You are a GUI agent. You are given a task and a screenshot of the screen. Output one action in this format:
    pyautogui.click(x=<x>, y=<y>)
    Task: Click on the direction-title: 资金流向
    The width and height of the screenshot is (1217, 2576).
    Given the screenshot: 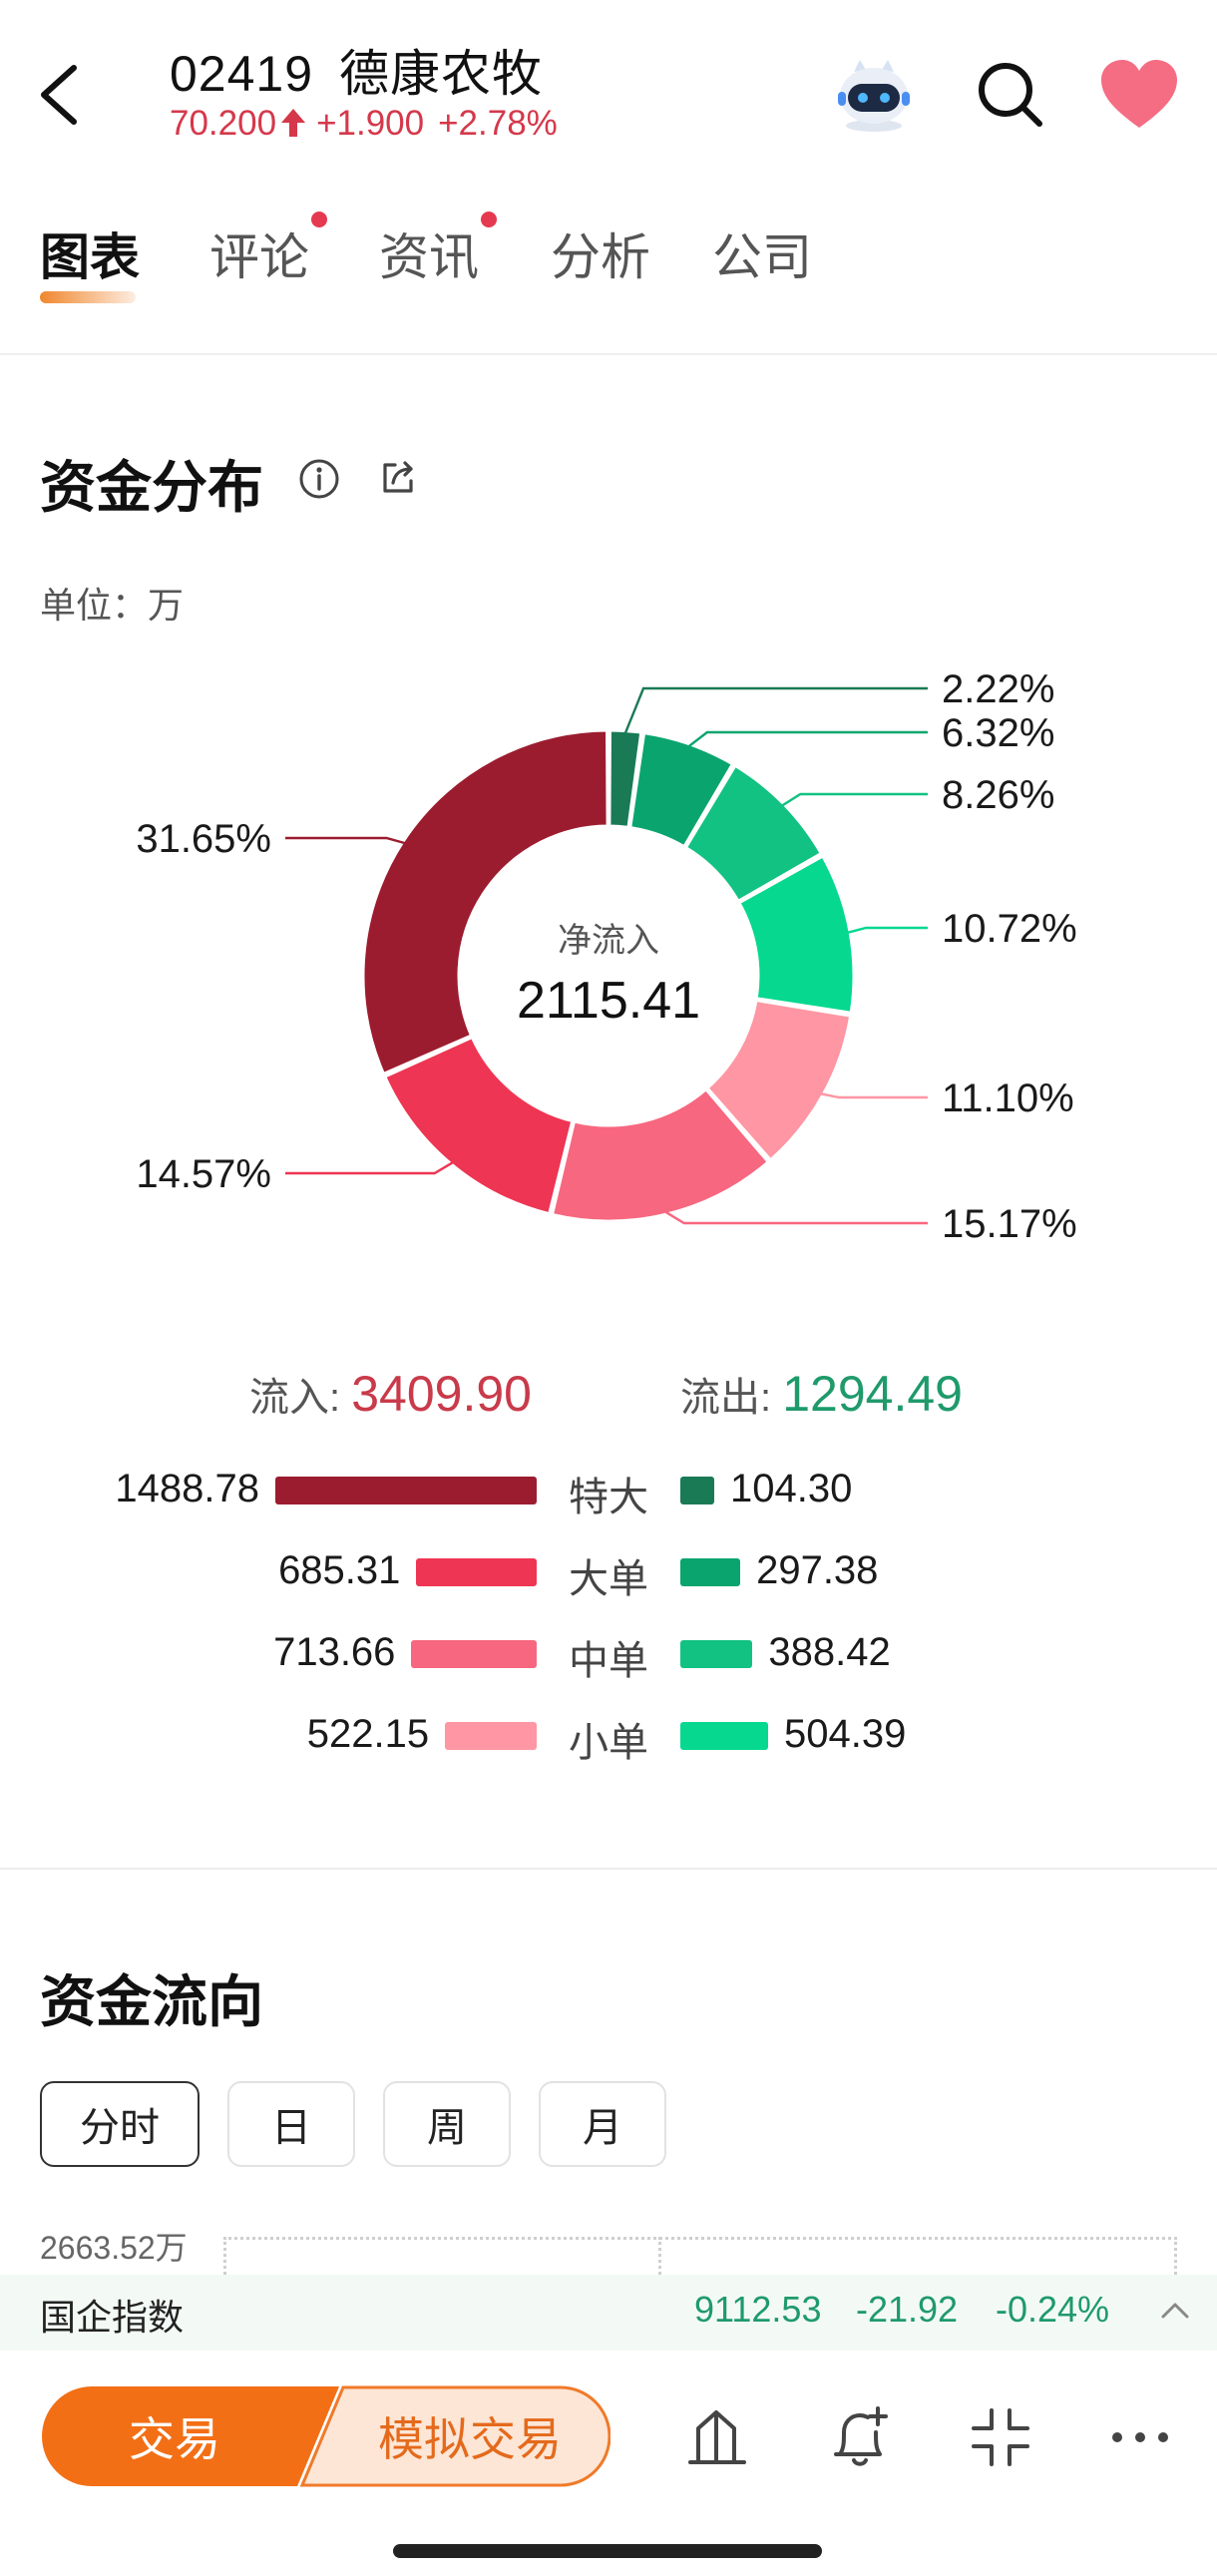 What is the action you would take?
    pyautogui.click(x=152, y=2001)
    